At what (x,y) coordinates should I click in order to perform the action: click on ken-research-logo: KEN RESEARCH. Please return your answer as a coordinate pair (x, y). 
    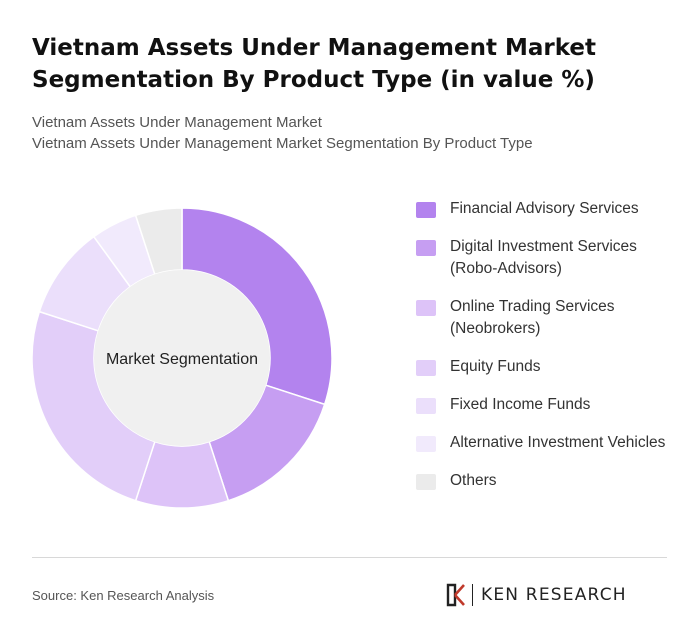
    Looking at the image, I should click on (536, 595).